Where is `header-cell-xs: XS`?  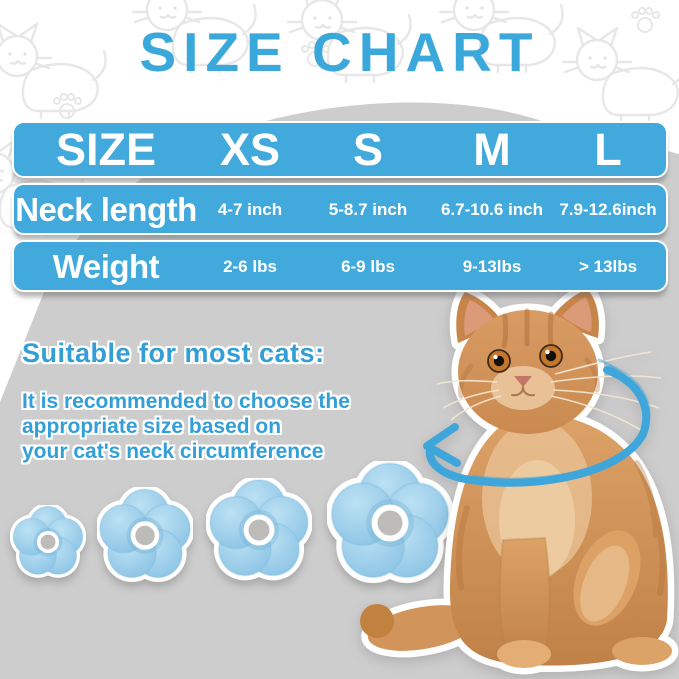
header-cell-xs: XS is located at coordinates (250, 149).